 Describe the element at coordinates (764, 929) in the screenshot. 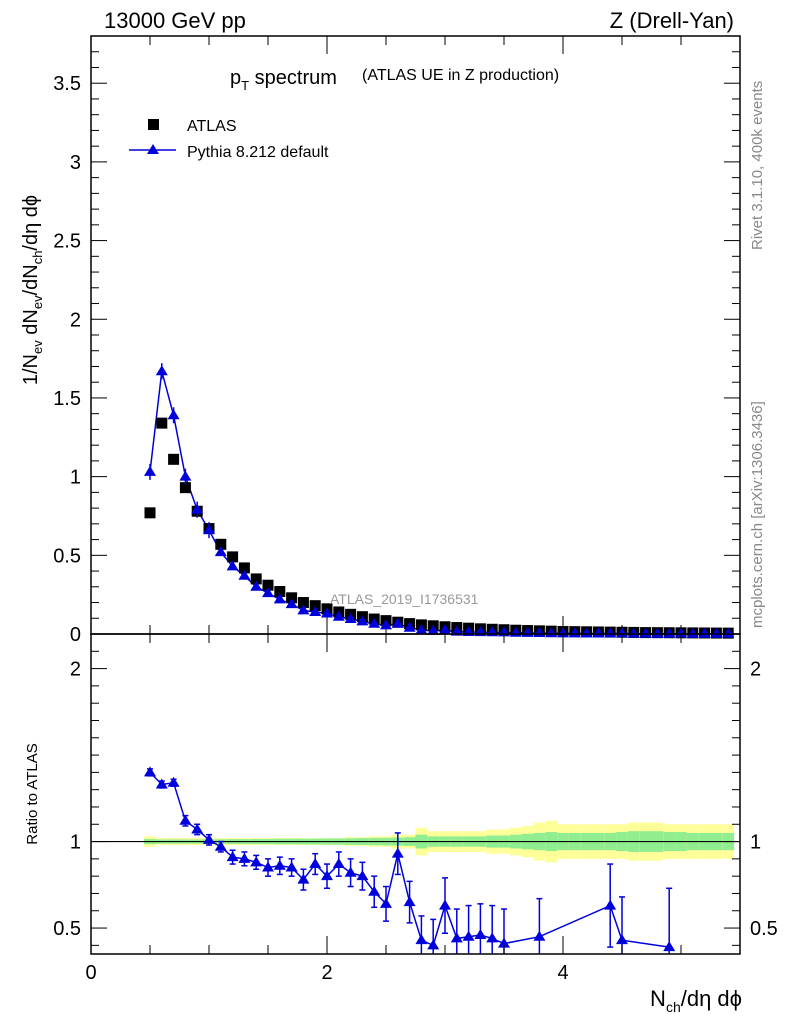

I see `ratio-y-tick-label-right: 0.5` at that location.